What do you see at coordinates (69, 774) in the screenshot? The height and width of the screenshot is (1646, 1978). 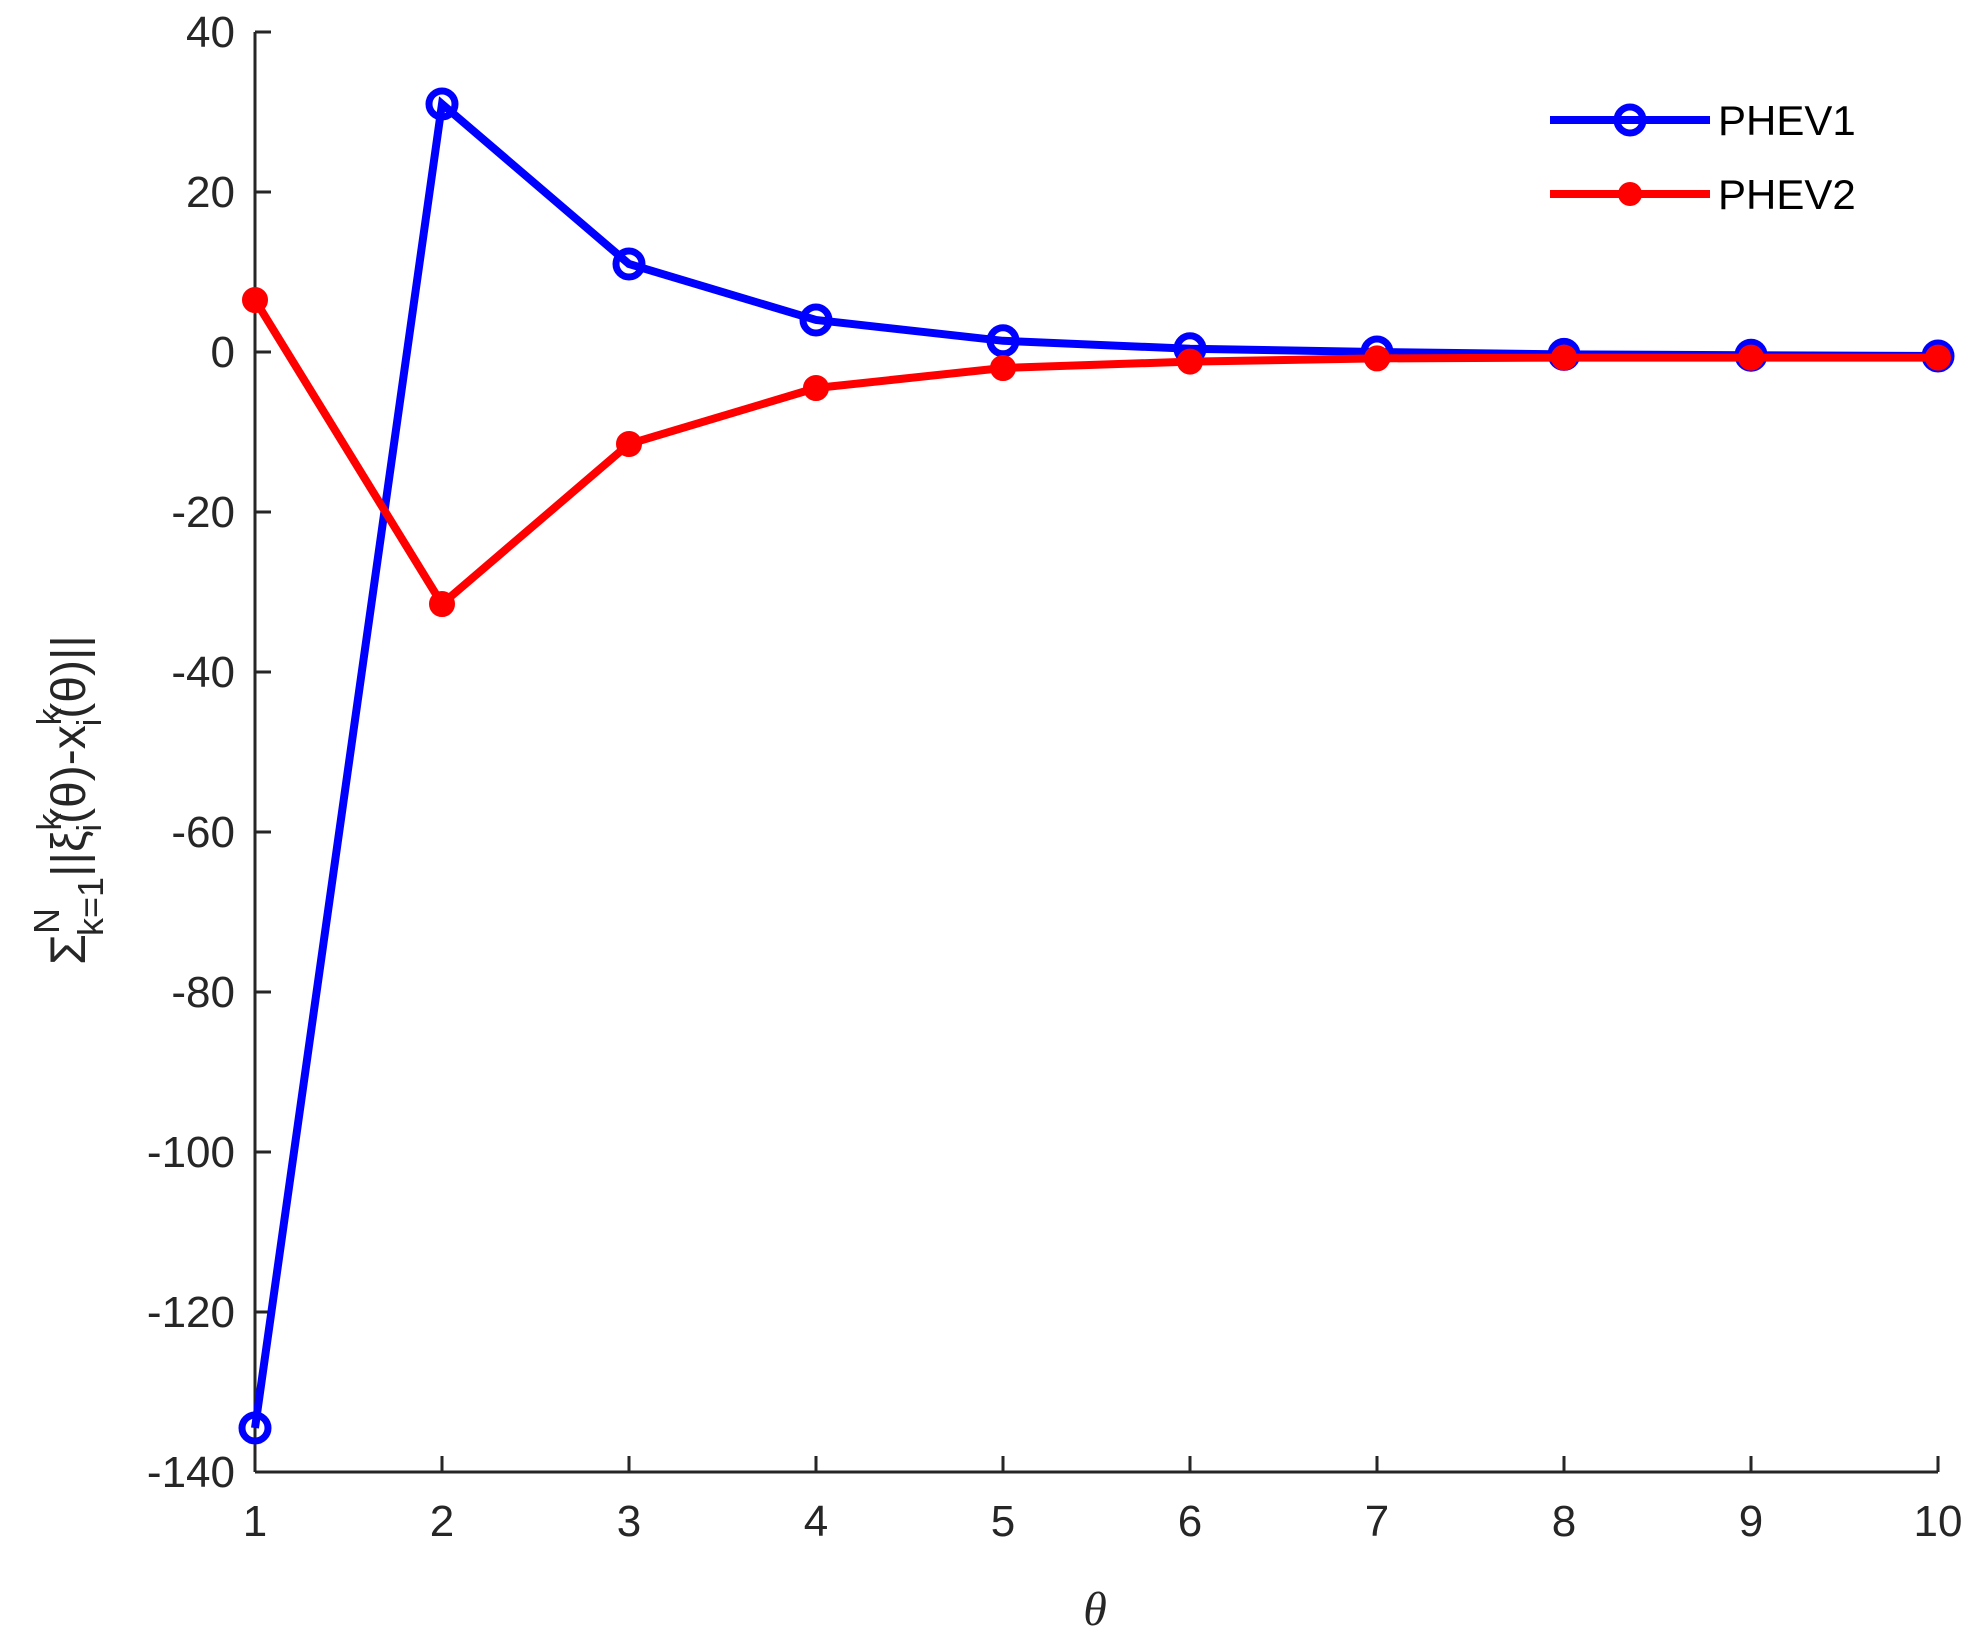 I see `y-label-mid: (θ)-x` at bounding box center [69, 774].